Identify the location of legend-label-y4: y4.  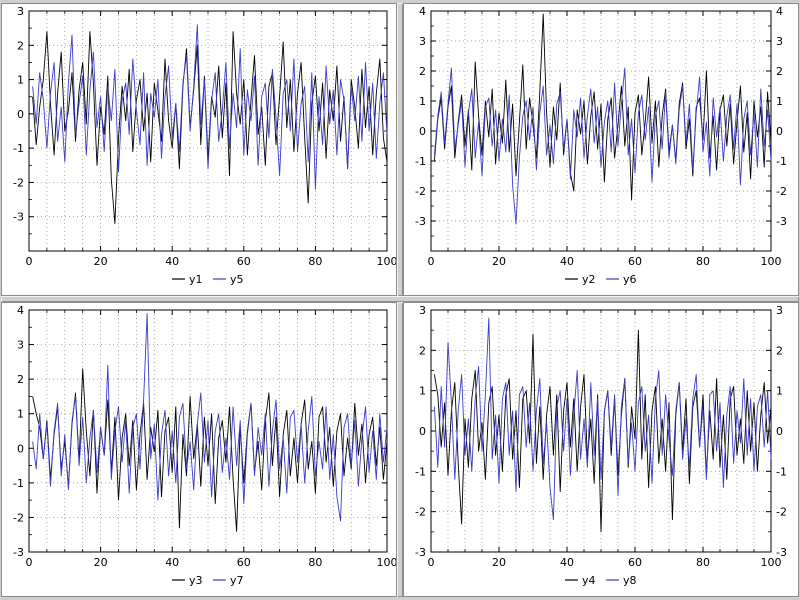
(589, 580).